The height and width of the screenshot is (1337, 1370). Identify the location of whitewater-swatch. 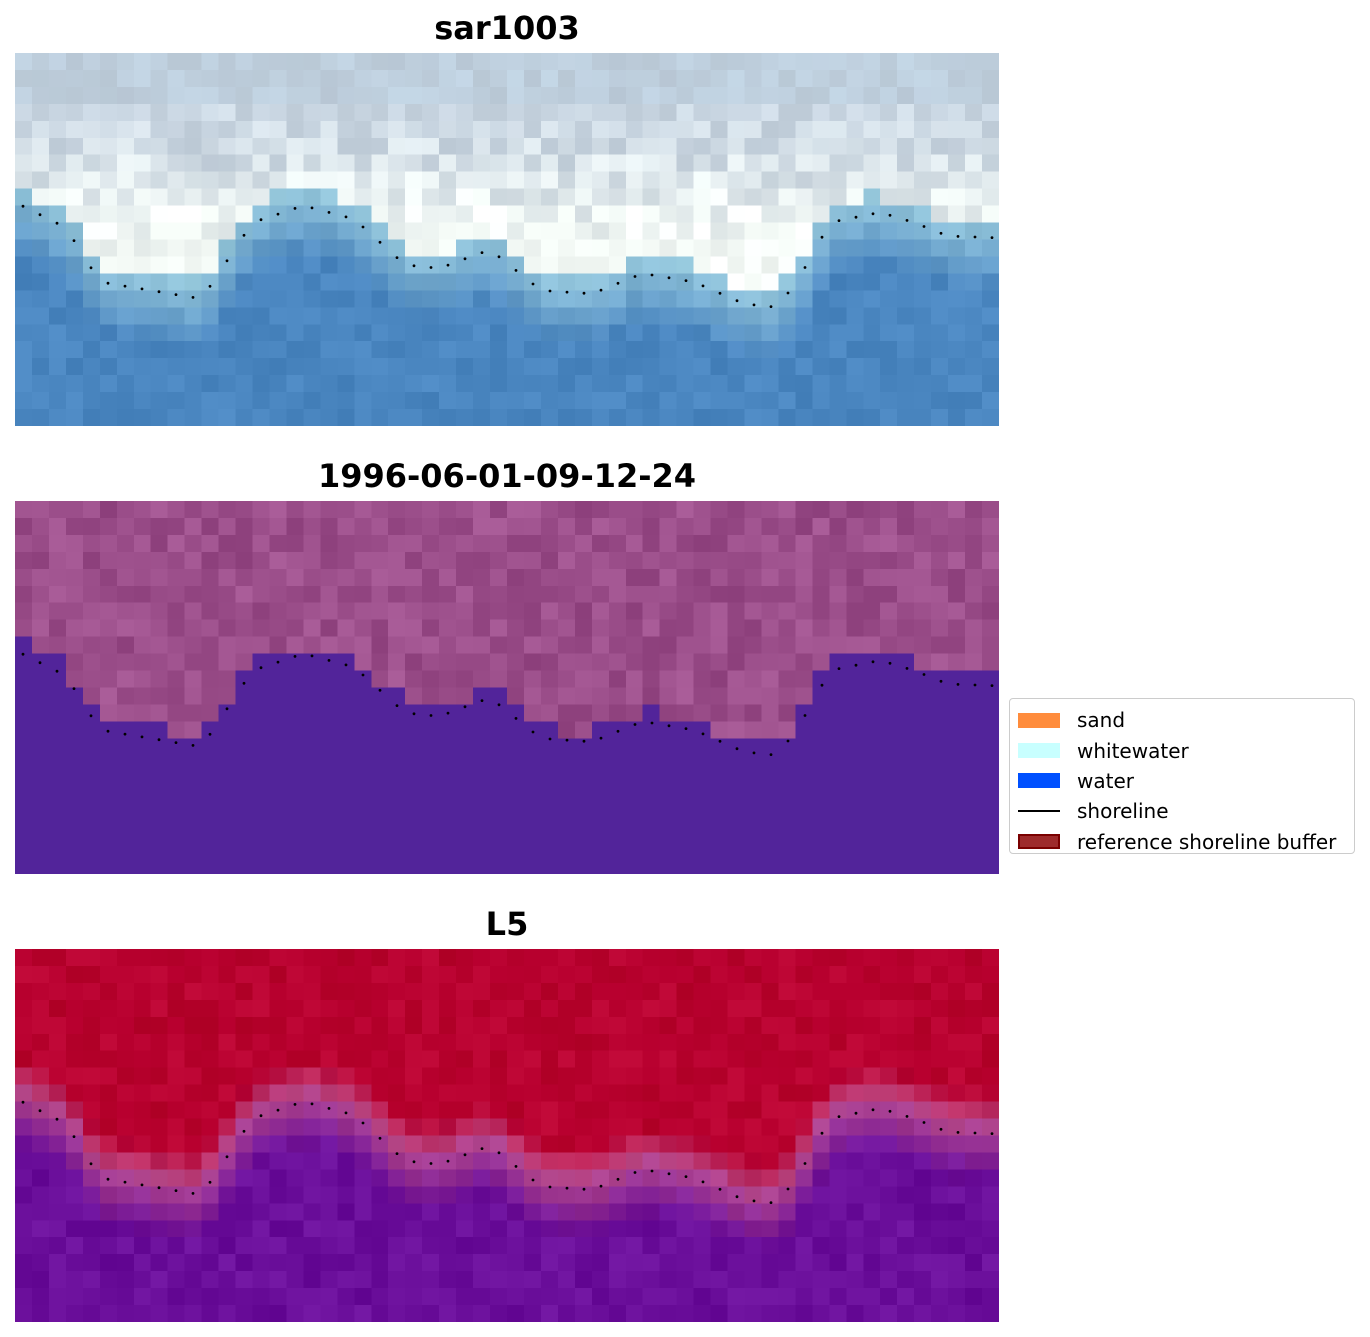
(1039, 751).